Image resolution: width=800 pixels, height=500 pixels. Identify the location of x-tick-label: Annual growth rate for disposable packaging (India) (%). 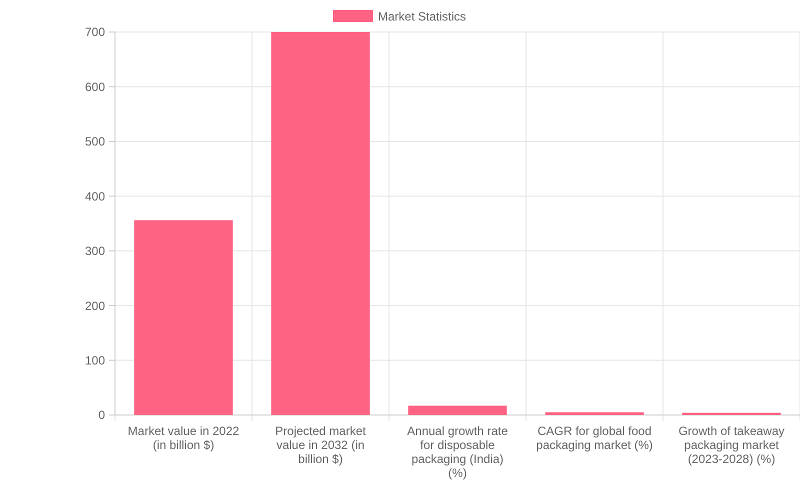
(457, 452).